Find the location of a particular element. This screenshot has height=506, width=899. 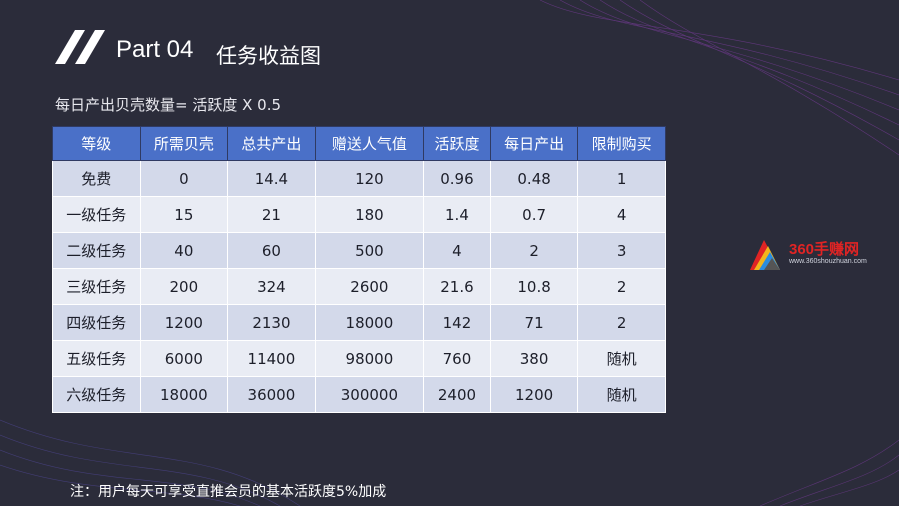

double-slash-logo-icon is located at coordinates (80, 47).